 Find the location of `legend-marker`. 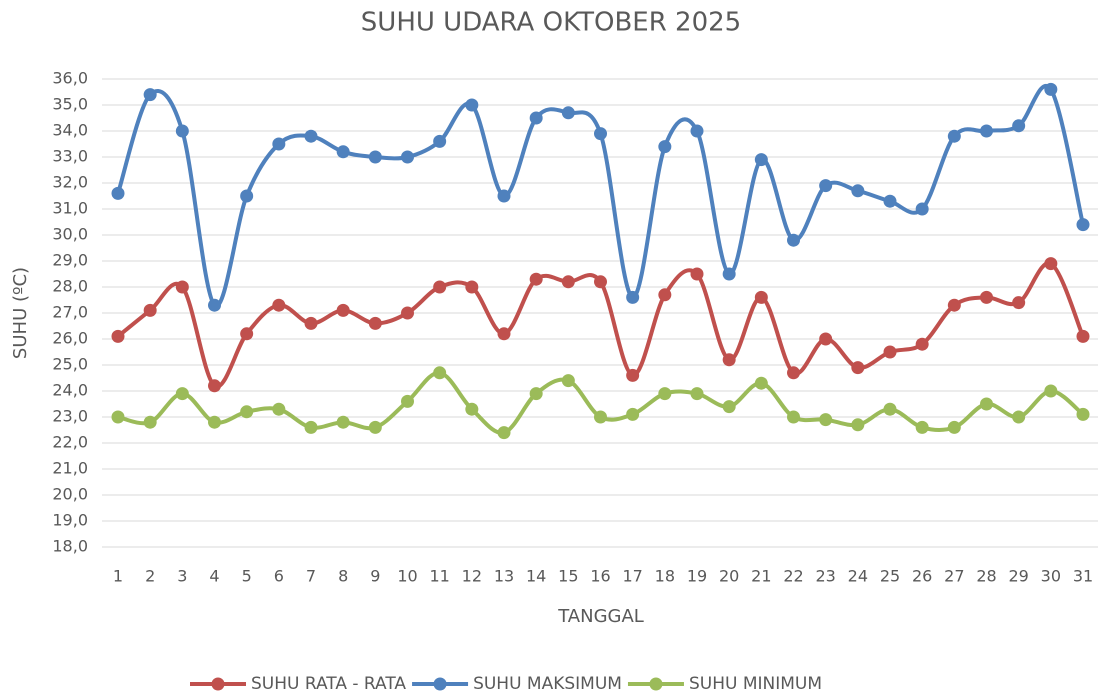

legend-marker is located at coordinates (218, 684).